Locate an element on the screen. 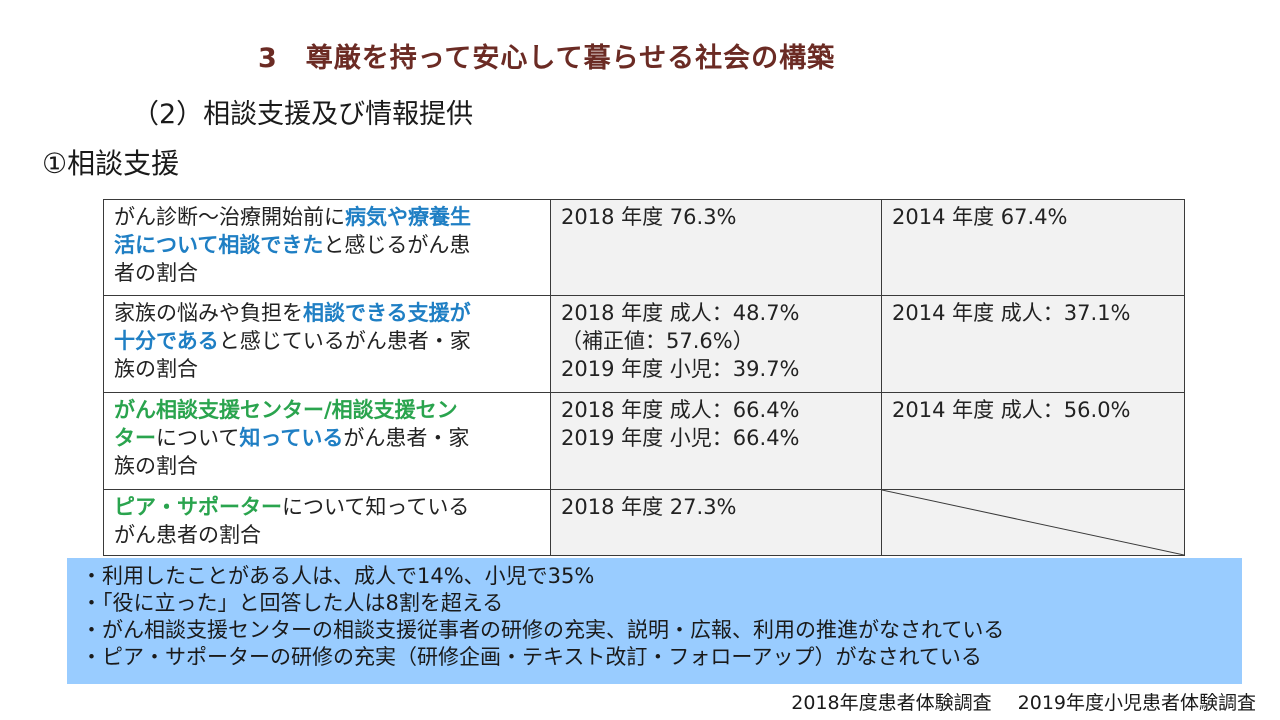 This screenshot has height=720, width=1280. description-line: ターについて知っているがん患者・家 is located at coordinates (328, 438).